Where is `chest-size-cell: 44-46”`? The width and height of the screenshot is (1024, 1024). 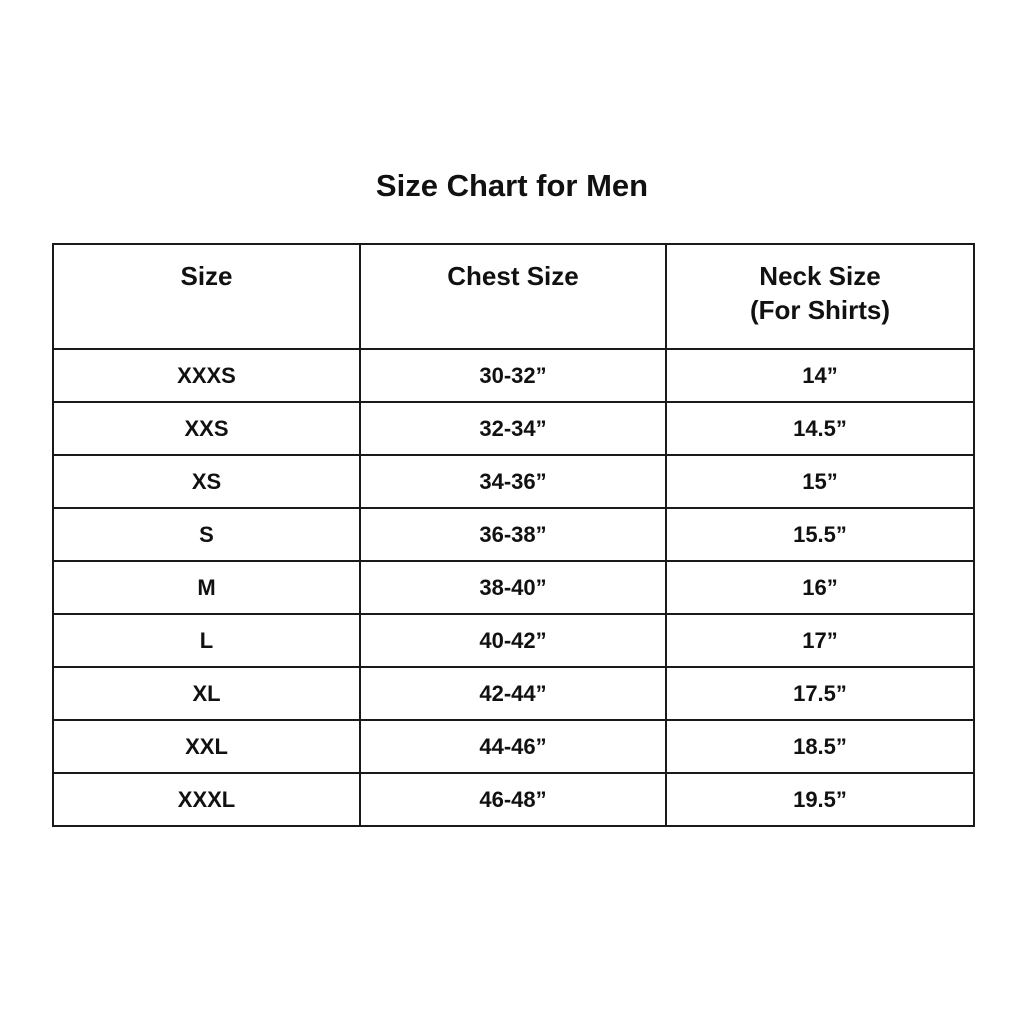 chest-size-cell: 44-46” is located at coordinates (513, 746).